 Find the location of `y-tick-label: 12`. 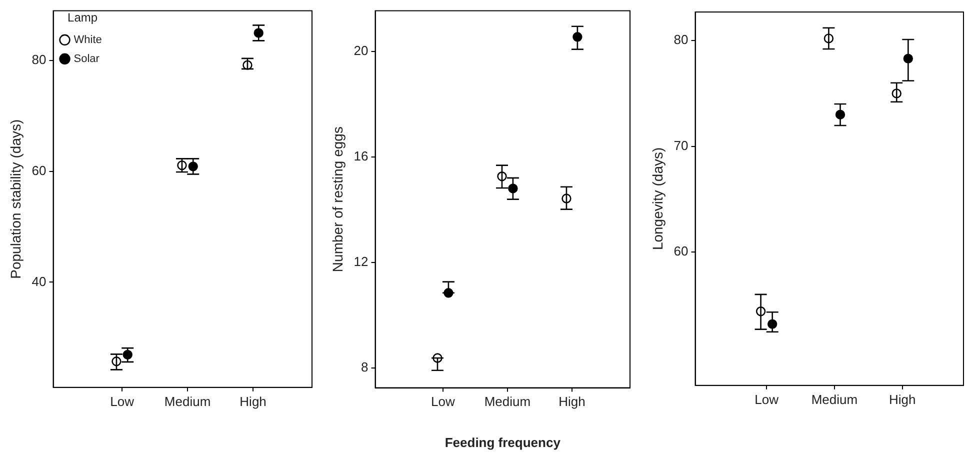

y-tick-label: 12 is located at coordinates (361, 262).